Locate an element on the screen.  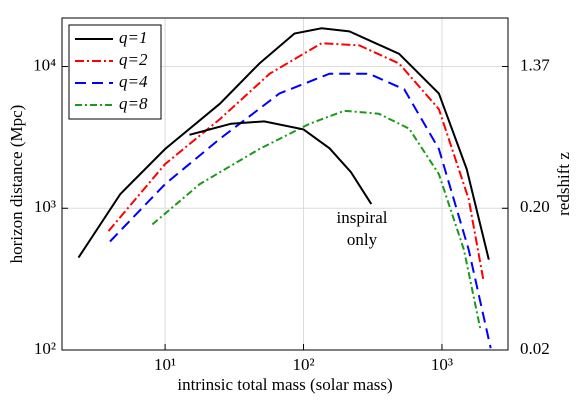
annotation: inspiral is located at coordinates (362, 217).